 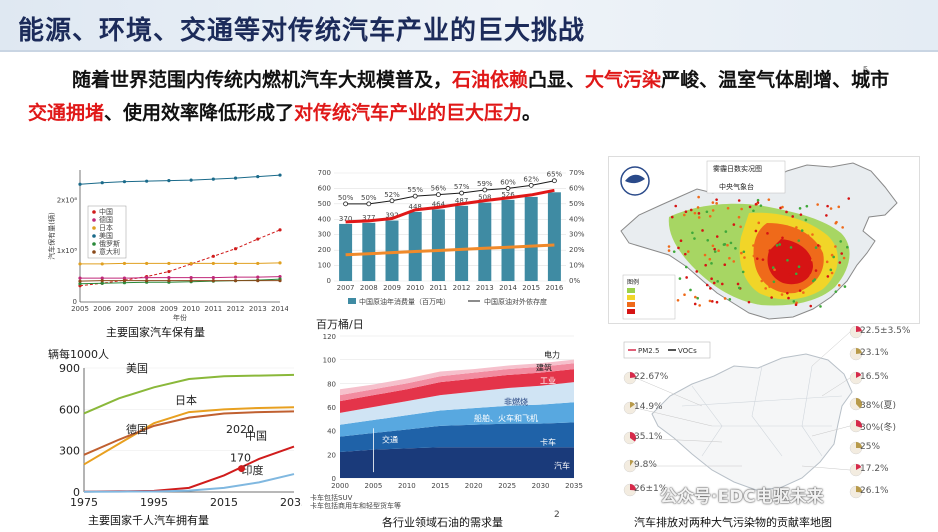 I want to click on highlight-pressure: 对传统汽车产业的巨大压力, so click(x=408, y=113).